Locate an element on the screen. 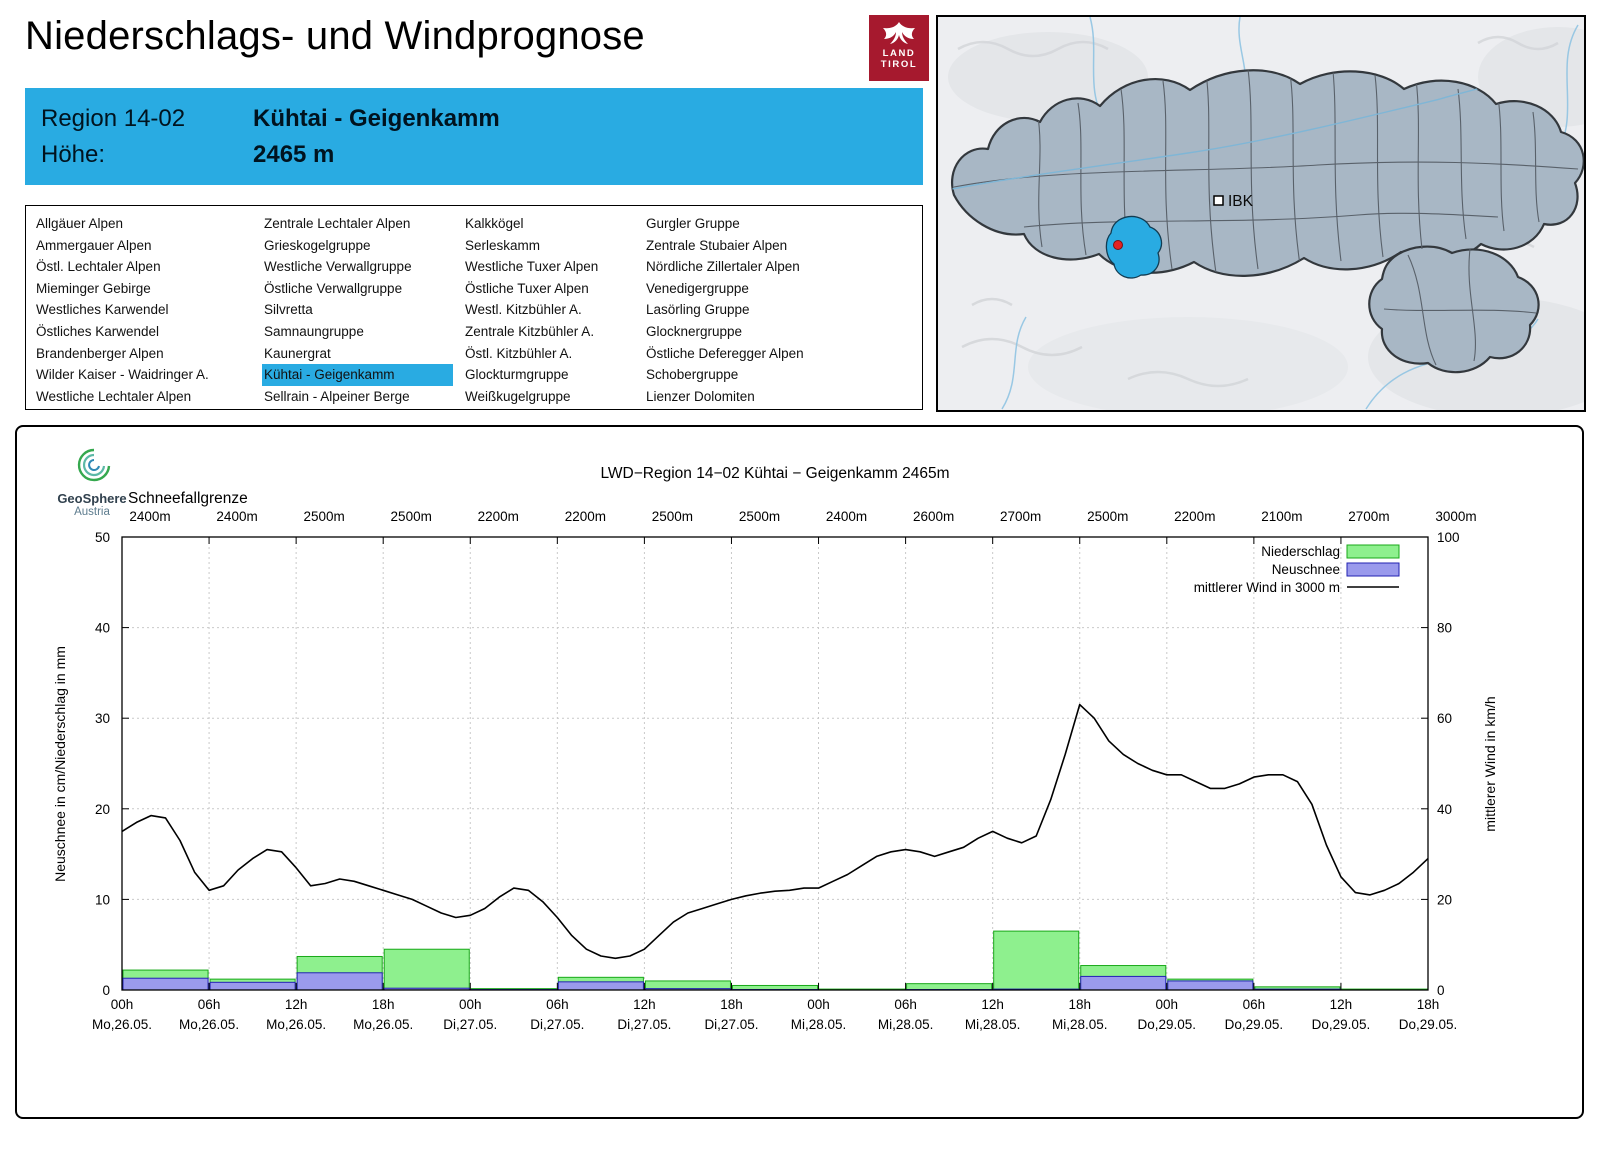 Image resolution: width=1600 pixels, height=1153 pixels. region-item: Ammergauer Alpen is located at coordinates (94, 245).